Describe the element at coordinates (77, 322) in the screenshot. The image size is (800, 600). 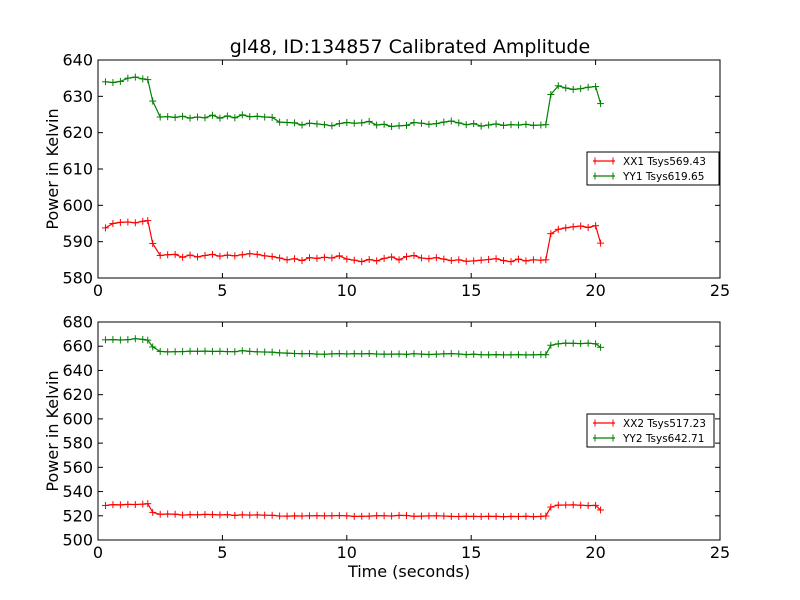
I see `y-tick-label: 680` at that location.